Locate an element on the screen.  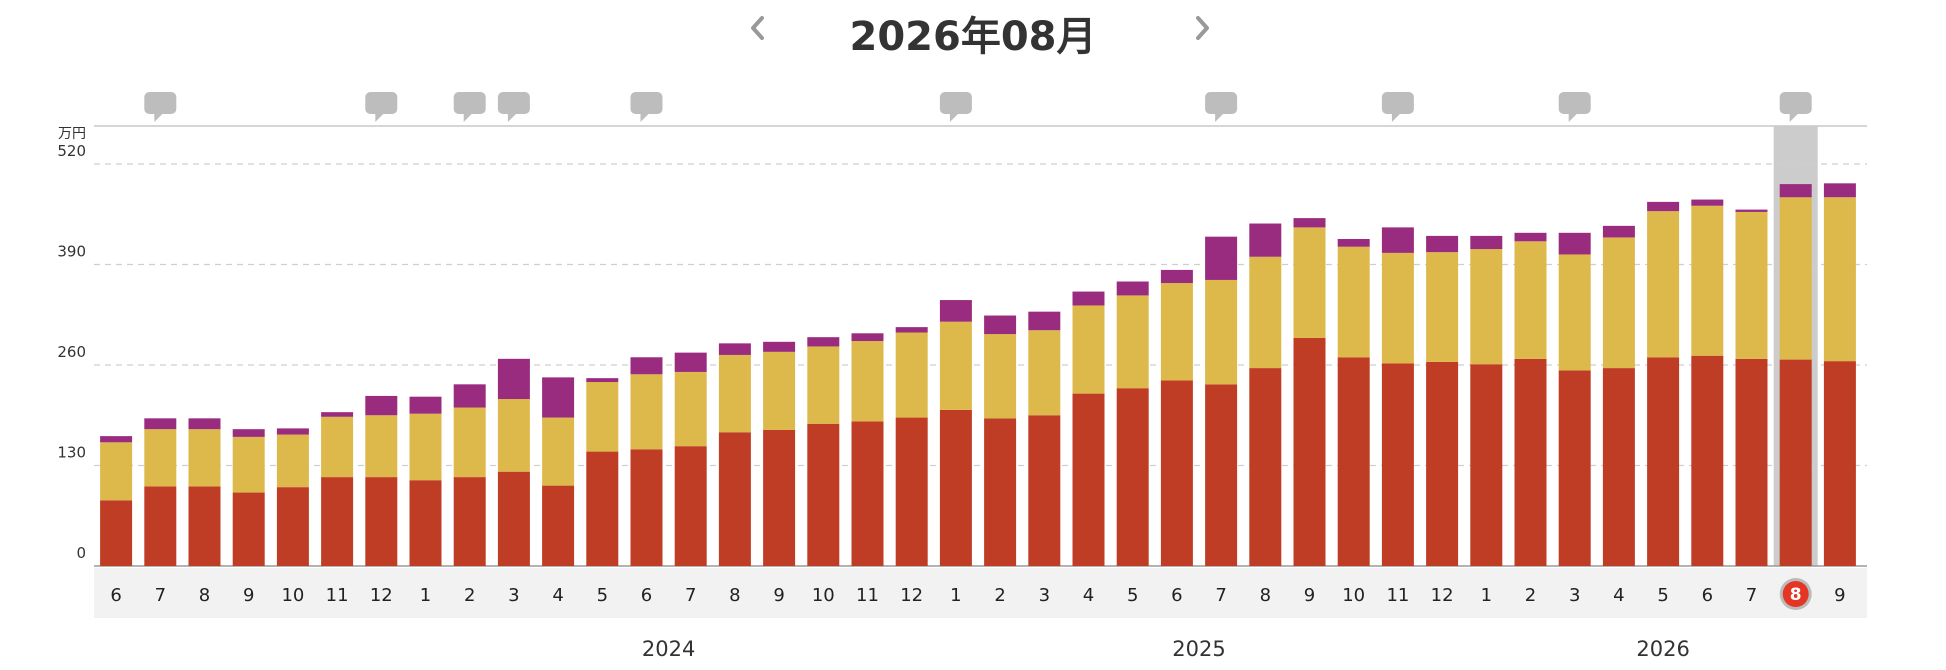
x-tick-label: 1 is located at coordinates (955, 595).